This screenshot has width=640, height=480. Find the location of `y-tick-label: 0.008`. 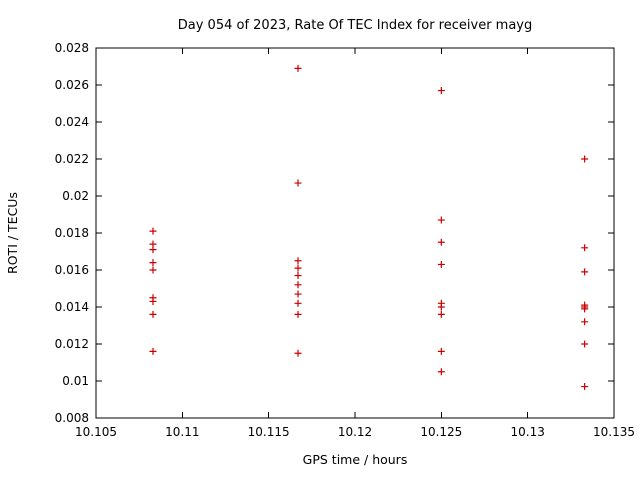

y-tick-label: 0.008 is located at coordinates (72, 418).